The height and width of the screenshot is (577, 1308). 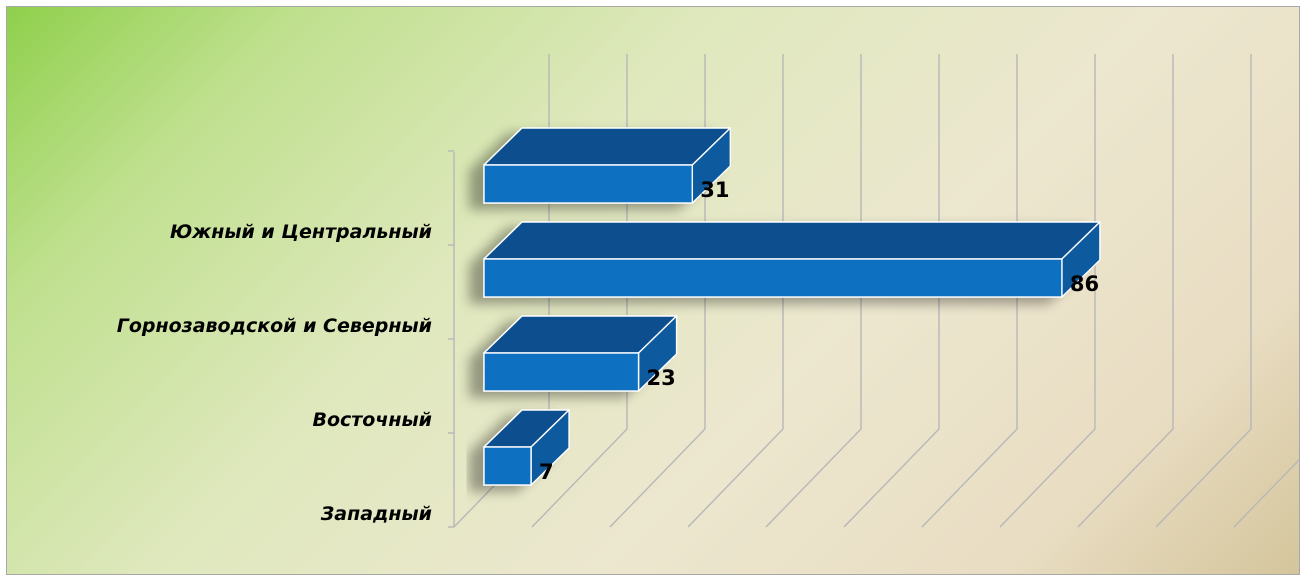 What do you see at coordinates (274, 326) in the screenshot?
I see `category-label: Горнозаводской и Северный` at bounding box center [274, 326].